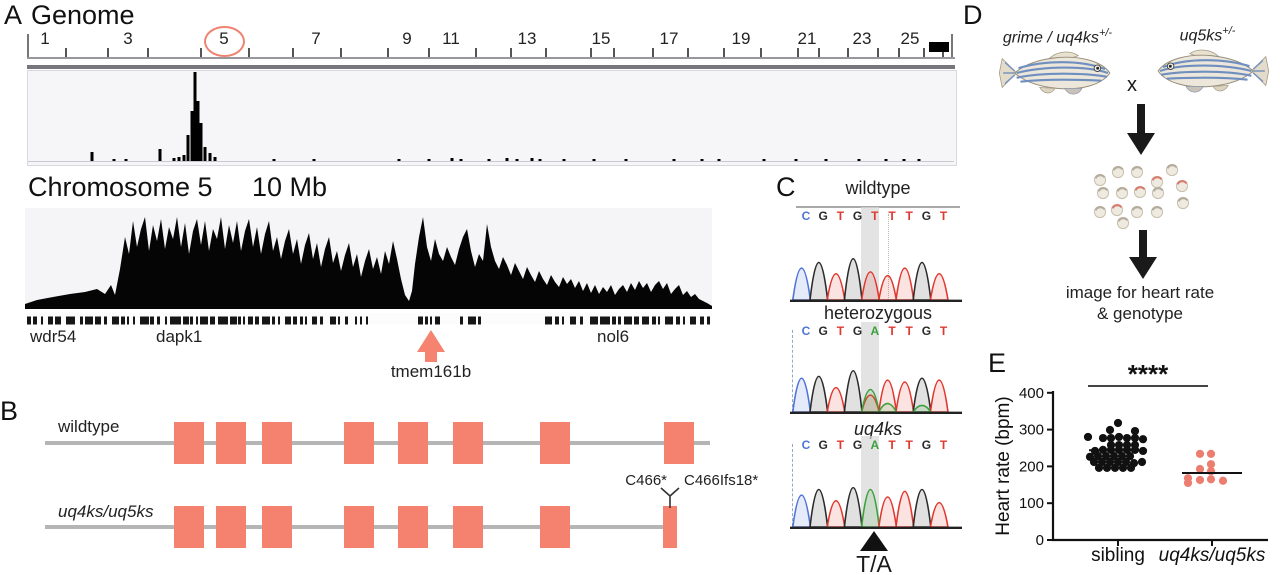 Image resolution: width=1280 pixels, height=575 pixels. I want to click on base-letter: C, so click(806, 331).